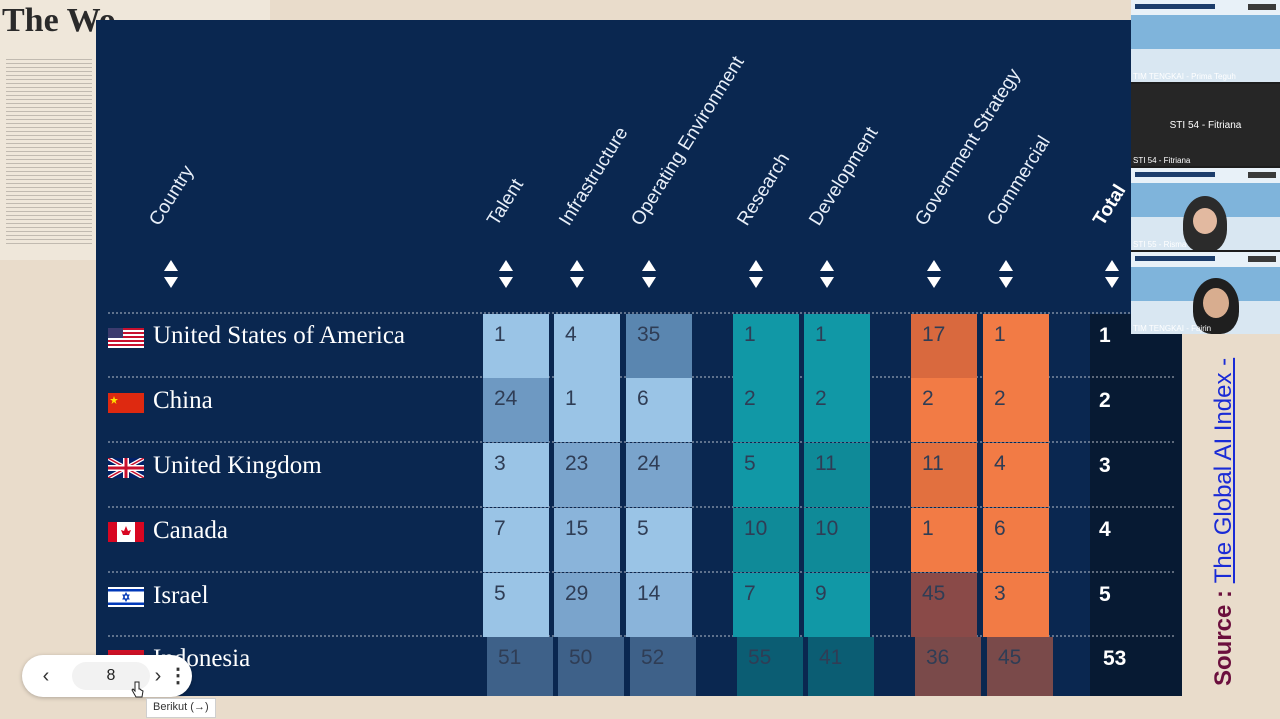  What do you see at coordinates (520, 666) in the screenshot?
I see `cell-talent: 51` at bounding box center [520, 666].